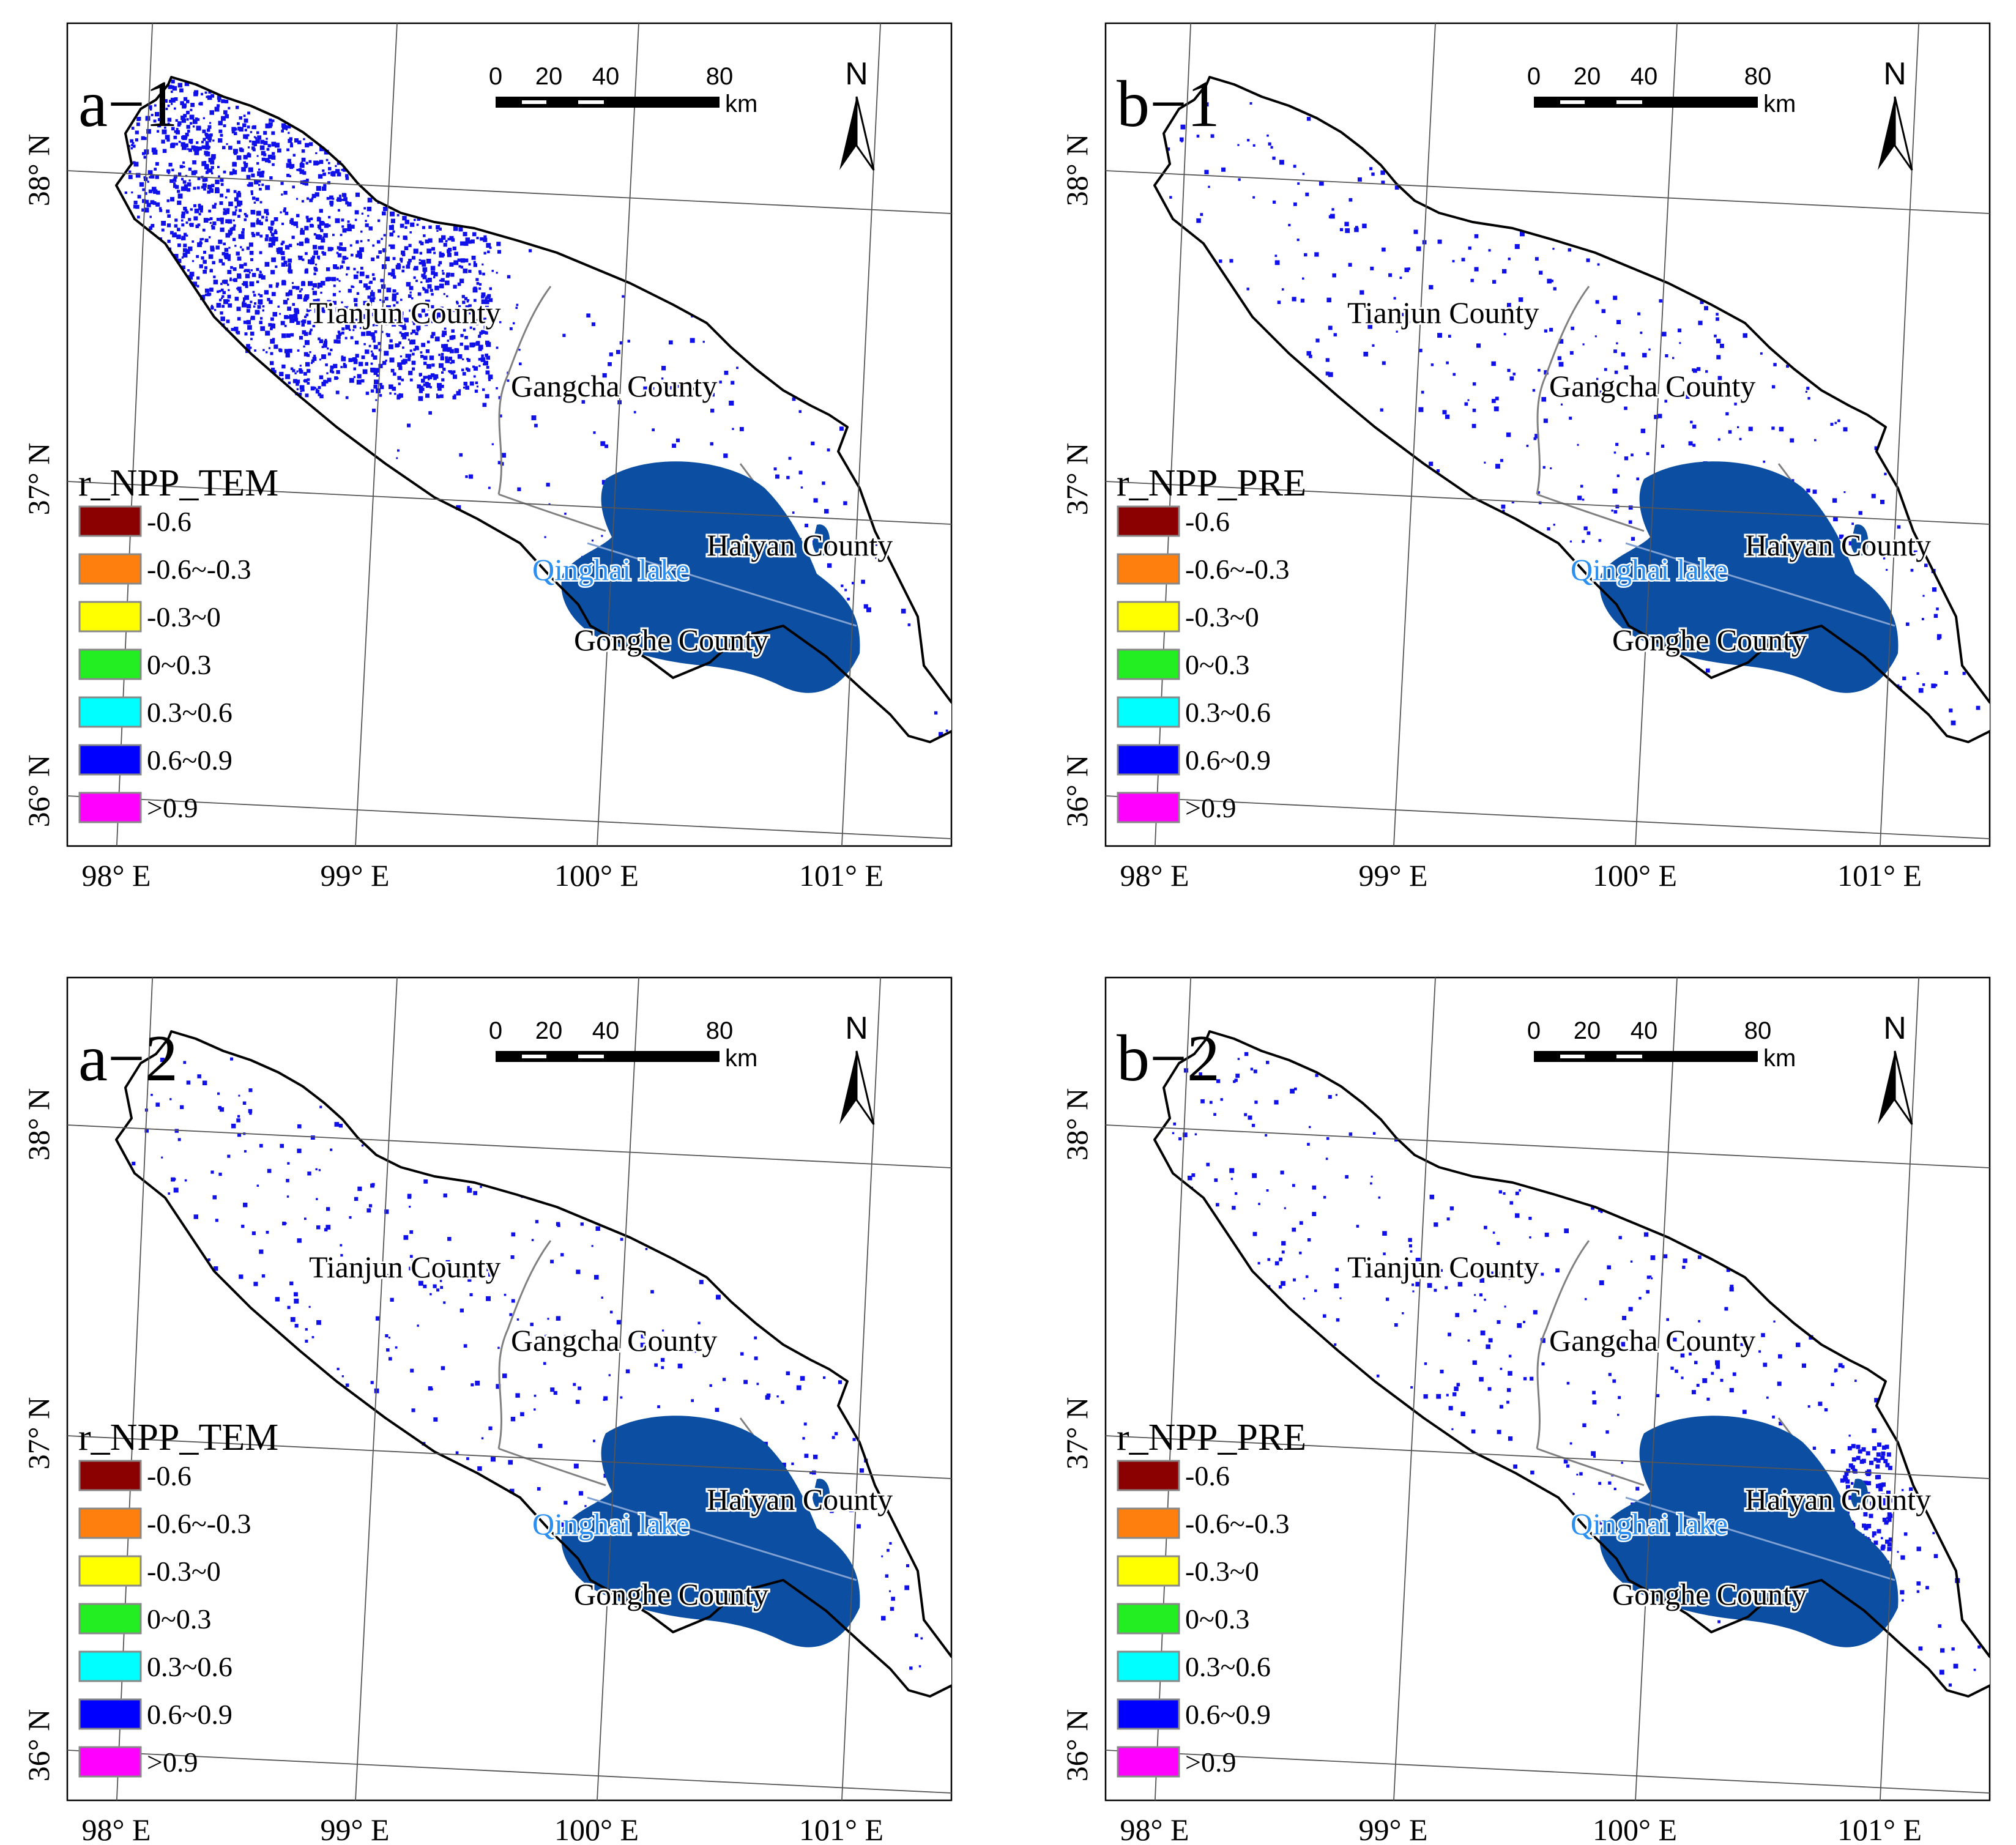 Image resolution: width=2016 pixels, height=1845 pixels. I want to click on lake-islet, so click(1860, 540).